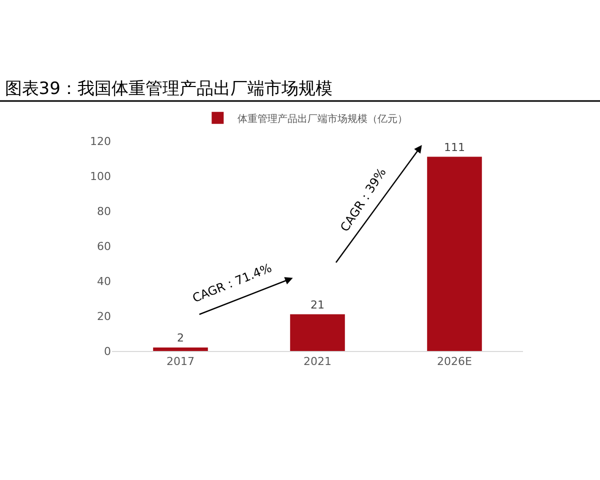 This screenshot has width=600, height=480. Describe the element at coordinates (180, 361) in the screenshot. I see `x-tick-label: 2017` at that location.